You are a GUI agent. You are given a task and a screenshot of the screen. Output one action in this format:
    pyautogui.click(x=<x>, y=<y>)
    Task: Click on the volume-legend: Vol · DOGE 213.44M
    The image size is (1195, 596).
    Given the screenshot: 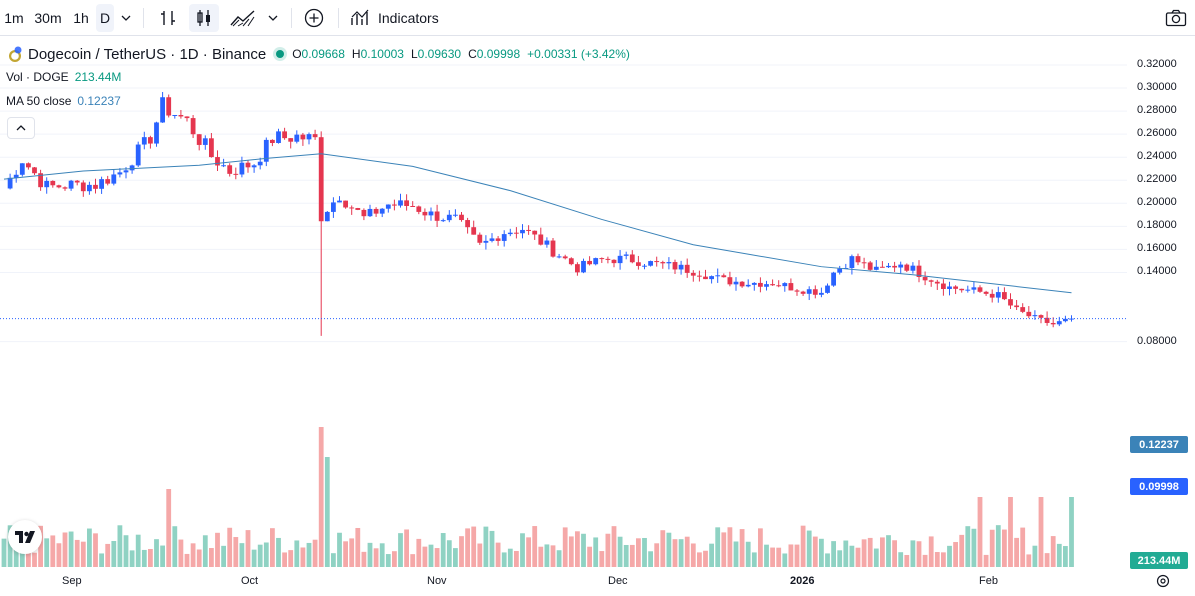 What is the action you would take?
    pyautogui.click(x=63, y=77)
    